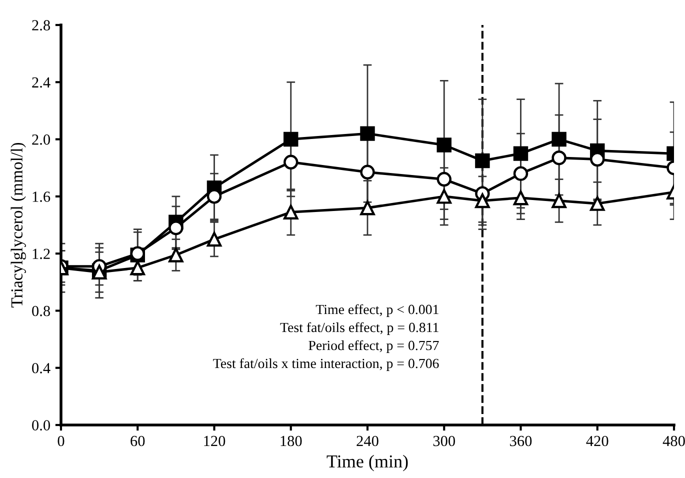  Describe the element at coordinates (373, 346) in the screenshot. I see `annotation: Period effect, p = 0.757` at that location.